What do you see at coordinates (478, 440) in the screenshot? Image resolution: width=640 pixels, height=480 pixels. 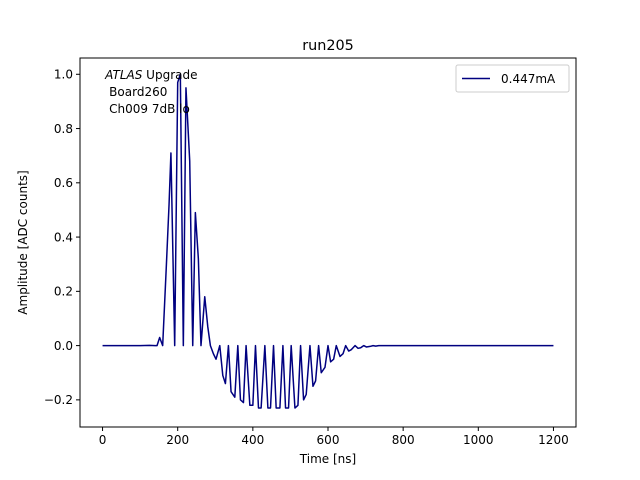 I see `x-tick-label: 1000` at bounding box center [478, 440].